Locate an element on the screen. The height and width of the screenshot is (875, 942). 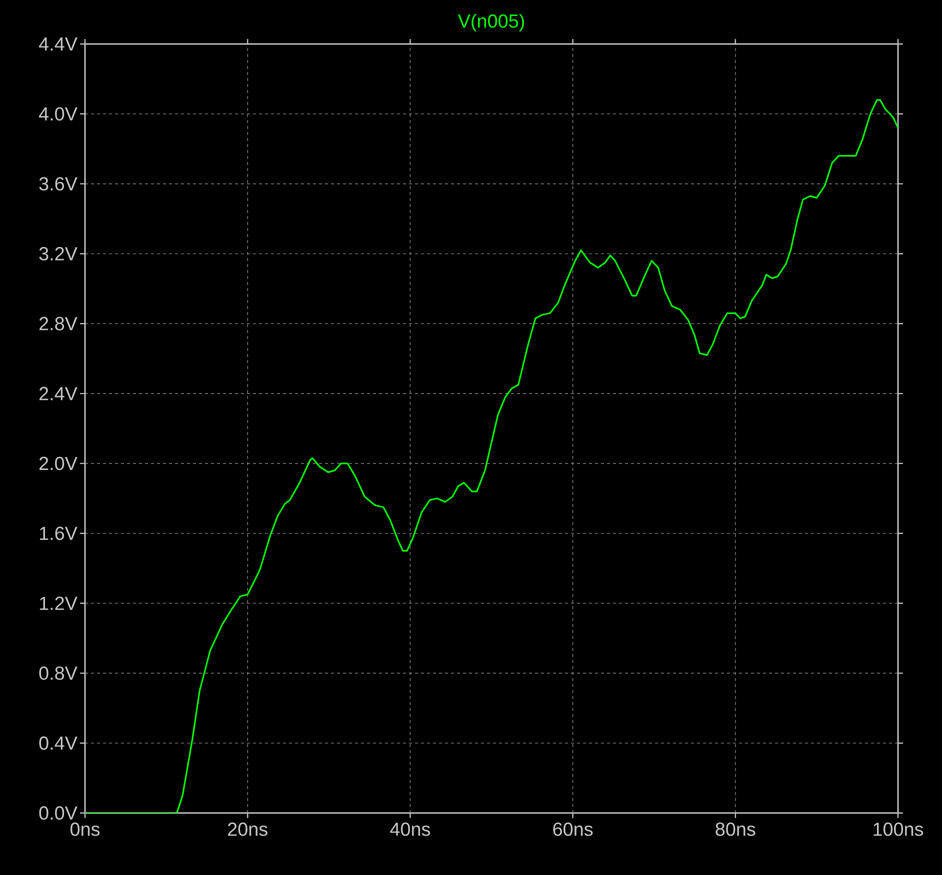
y-tick-label: 0.8V is located at coordinates (58, 673).